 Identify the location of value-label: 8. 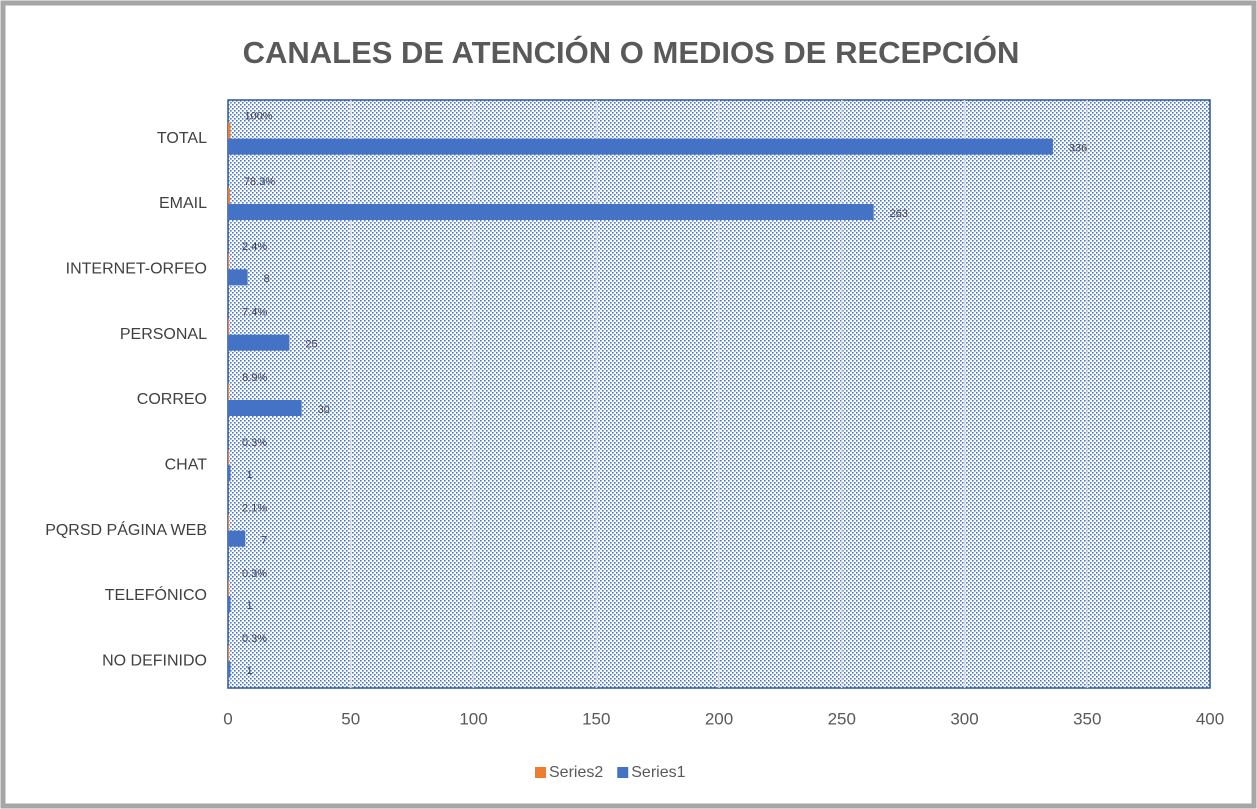
(267, 279).